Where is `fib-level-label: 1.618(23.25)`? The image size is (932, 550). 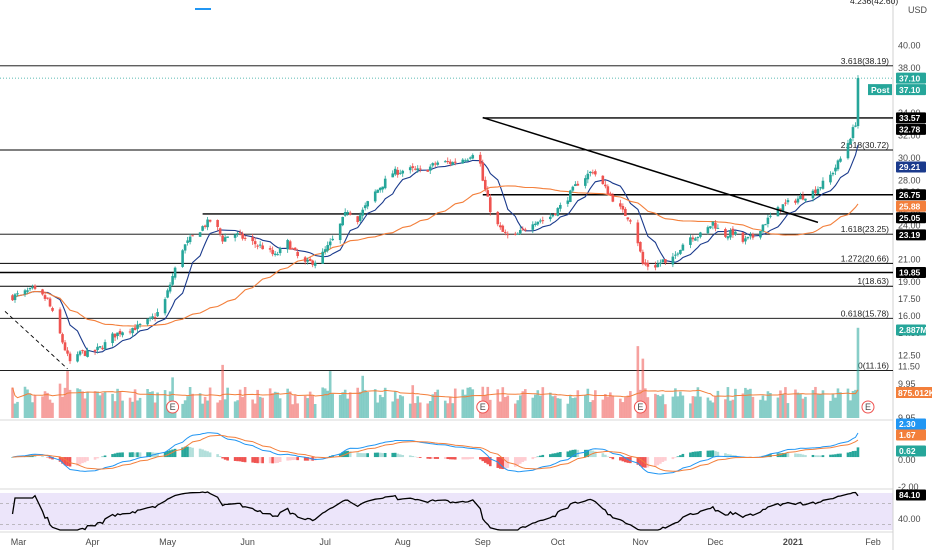 fib-level-label: 1.618(23.25) is located at coordinates (865, 229).